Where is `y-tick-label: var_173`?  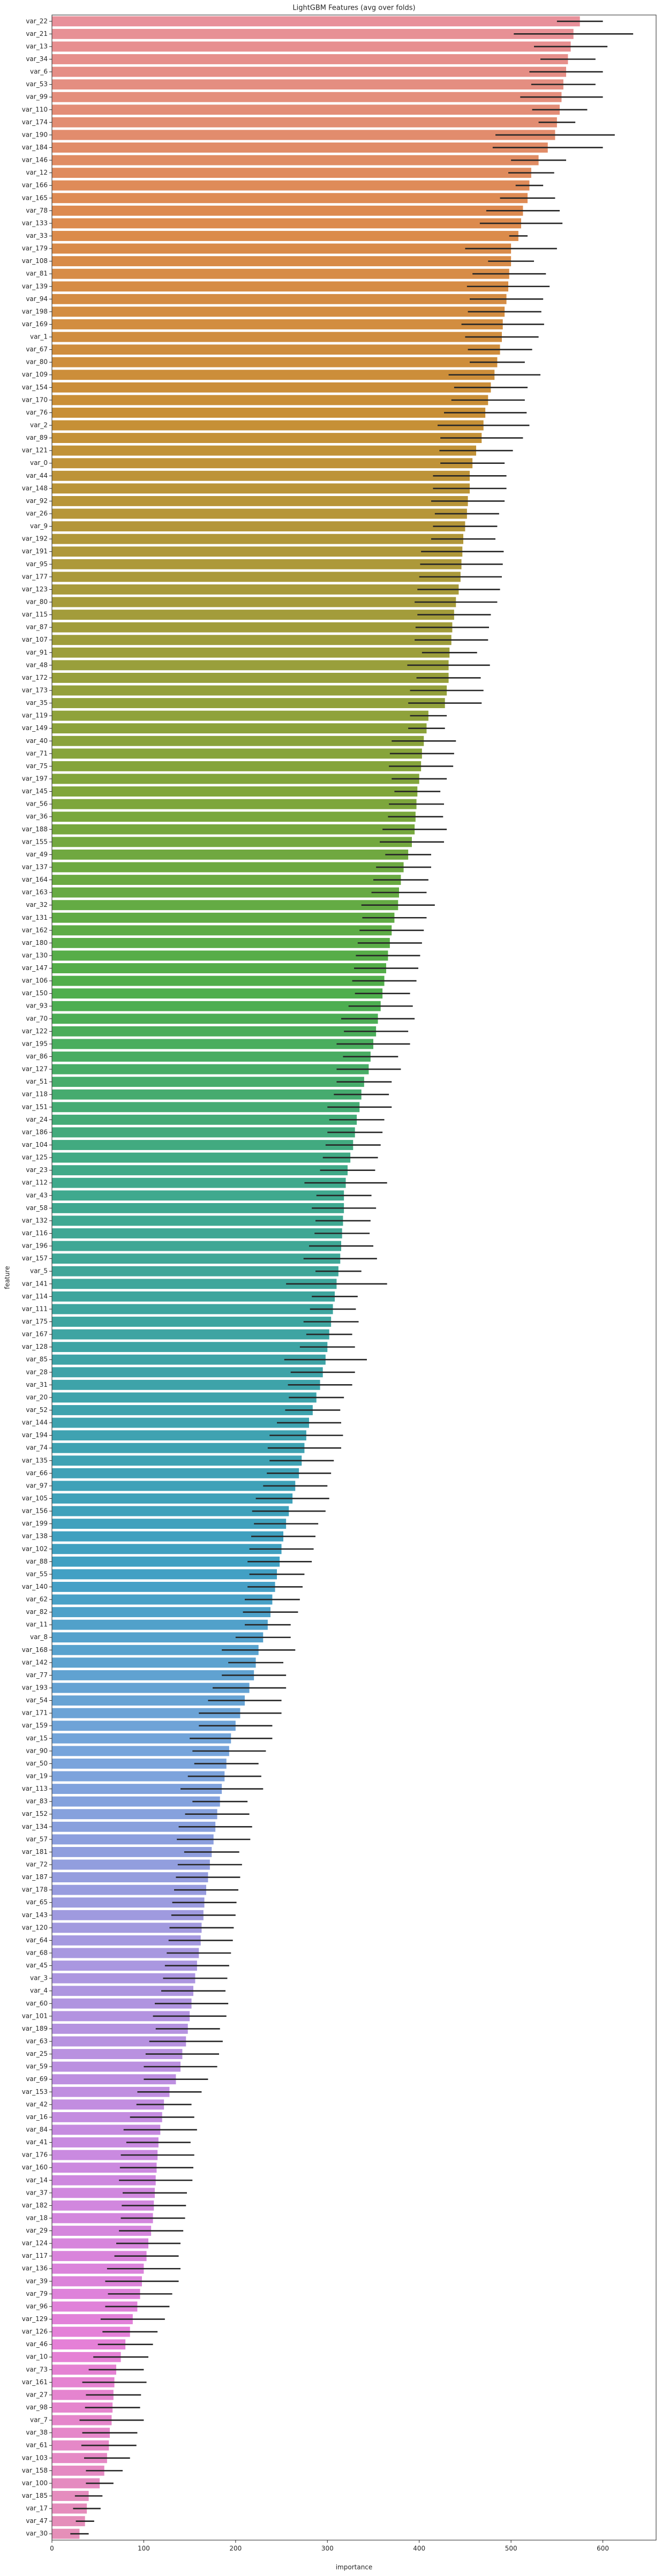
y-tick-label: var_173 is located at coordinates (35, 690).